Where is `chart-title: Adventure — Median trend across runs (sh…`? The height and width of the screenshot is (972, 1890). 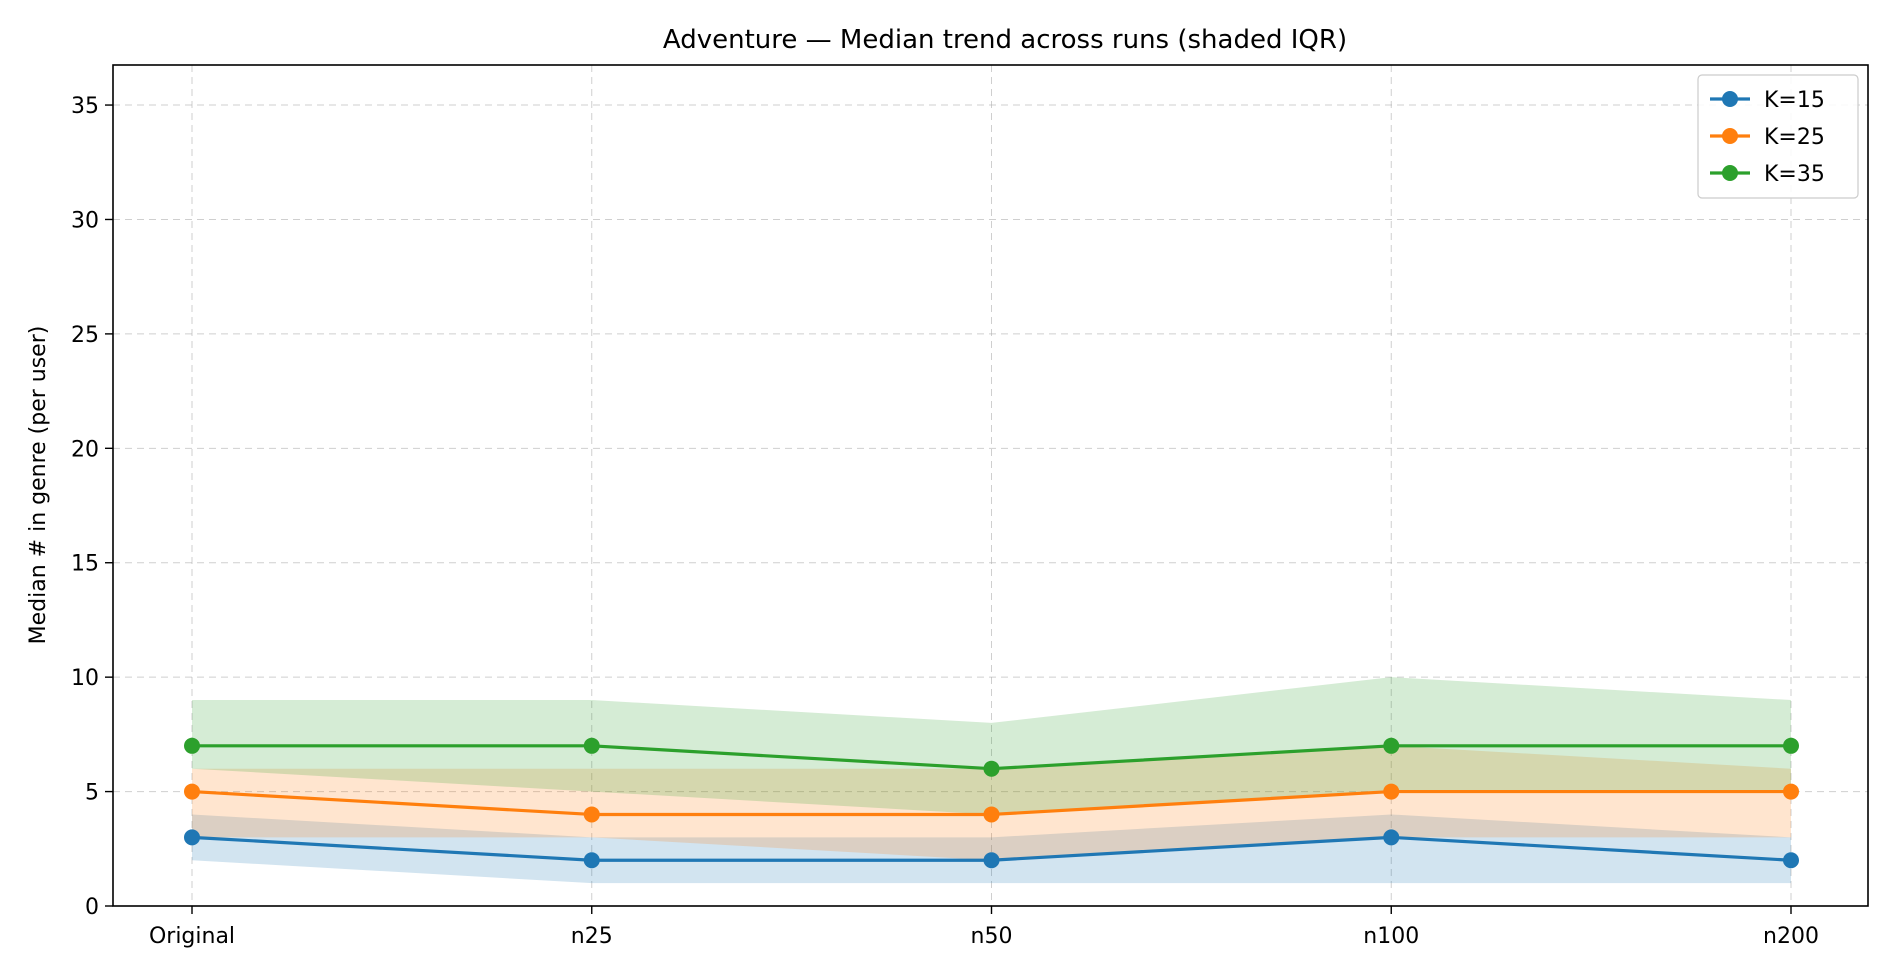 chart-title: Adventure — Median trend across runs (sh… is located at coordinates (1005, 40).